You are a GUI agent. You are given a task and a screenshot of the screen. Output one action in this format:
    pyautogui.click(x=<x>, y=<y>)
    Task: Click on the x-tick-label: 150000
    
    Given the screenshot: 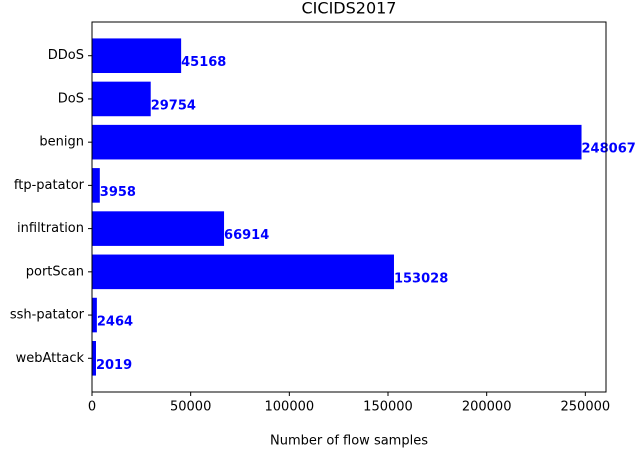 What is the action you would take?
    pyautogui.click(x=388, y=407)
    